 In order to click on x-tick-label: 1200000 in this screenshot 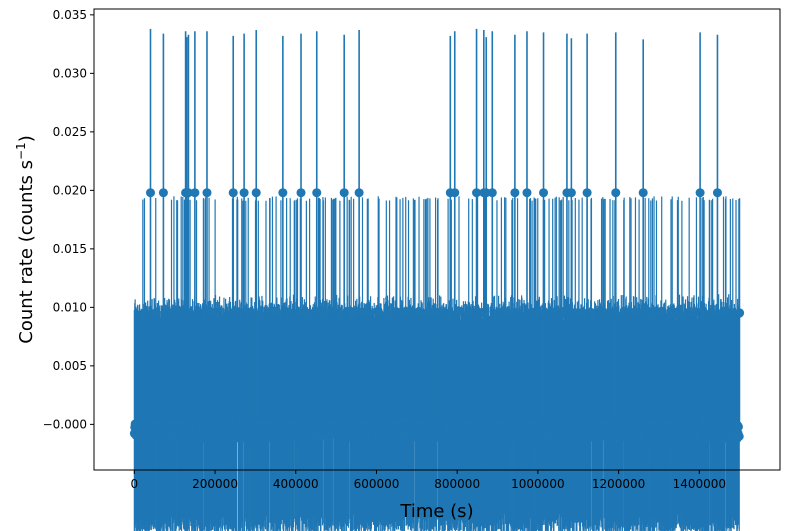, I will do `click(618, 484)`.